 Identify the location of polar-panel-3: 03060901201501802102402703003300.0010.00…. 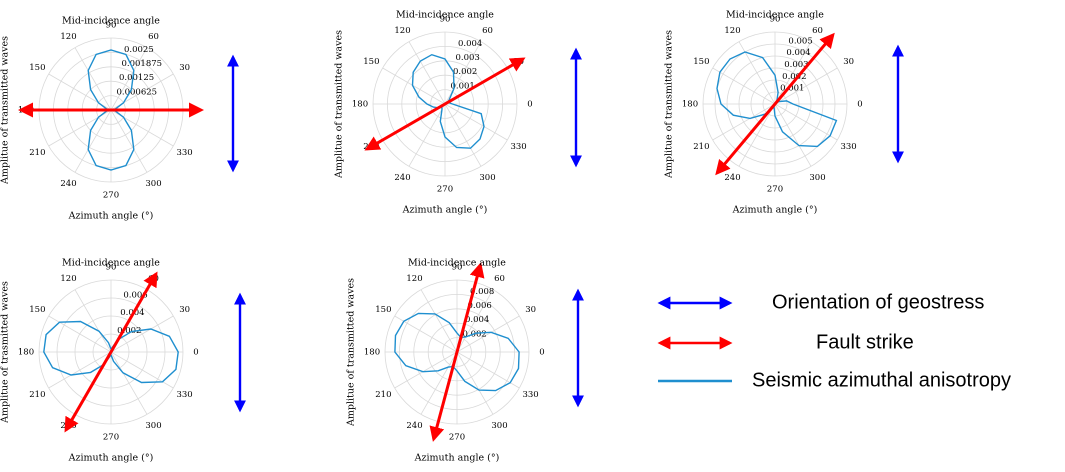
(784, 113).